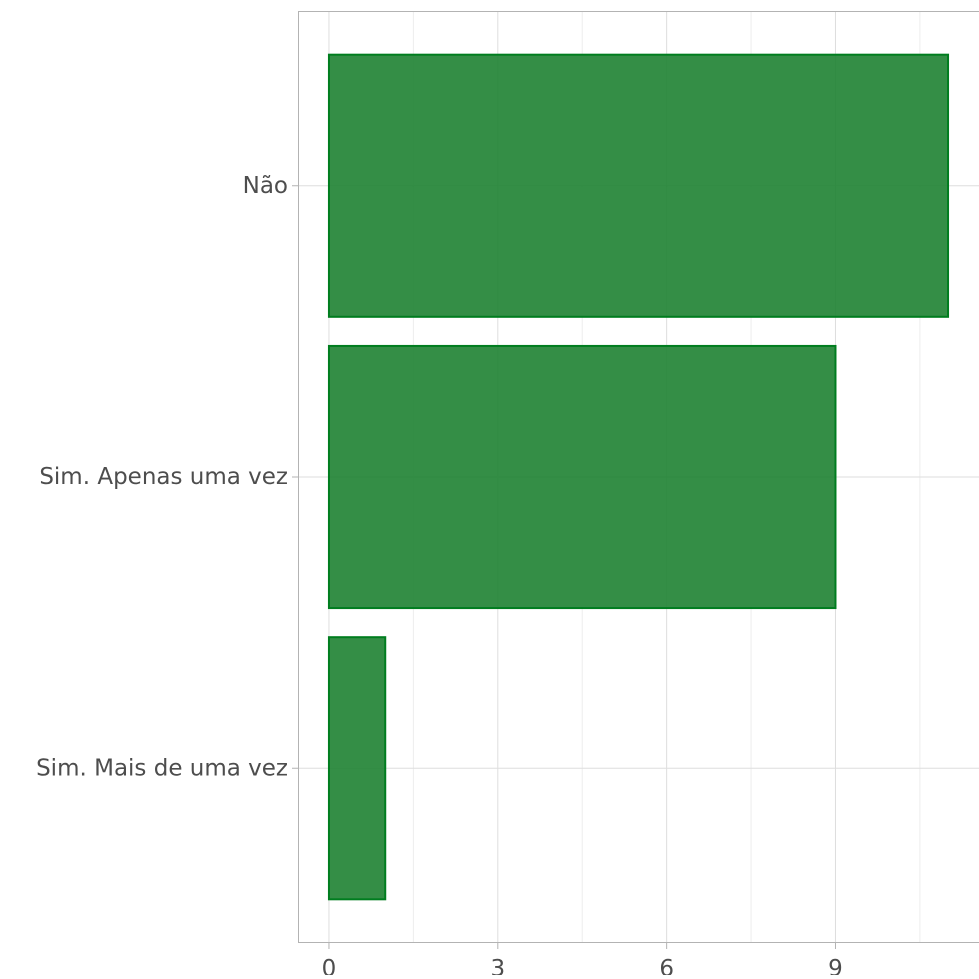  I want to click on y-tick-label: Sim. Apenas uma vez, so click(163, 477).